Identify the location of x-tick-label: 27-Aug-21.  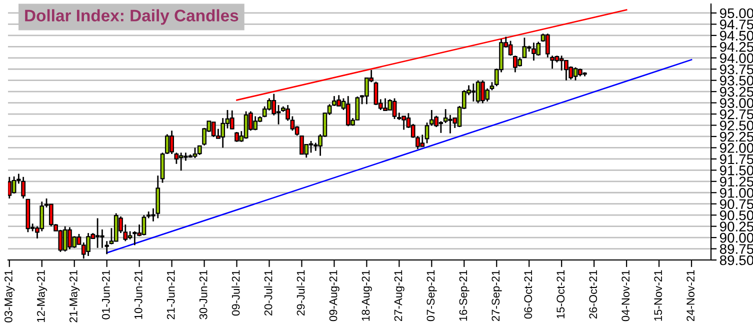
(399, 296).